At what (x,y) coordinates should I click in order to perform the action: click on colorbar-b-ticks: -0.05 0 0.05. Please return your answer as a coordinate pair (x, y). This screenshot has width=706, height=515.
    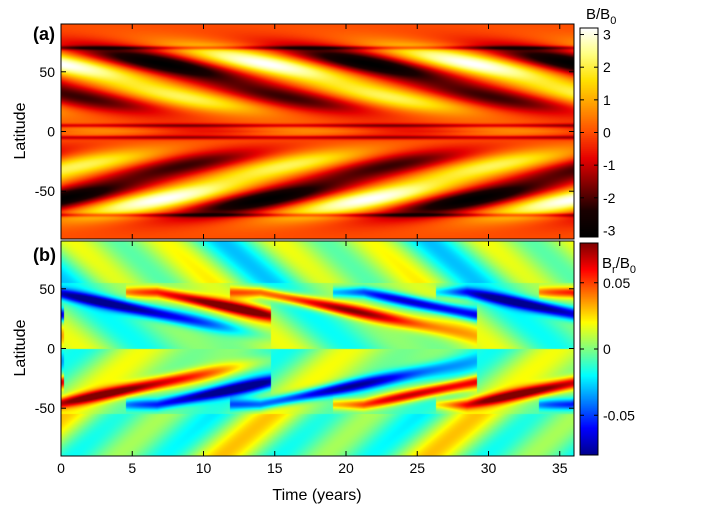
    Looking at the image, I should click on (607, 349).